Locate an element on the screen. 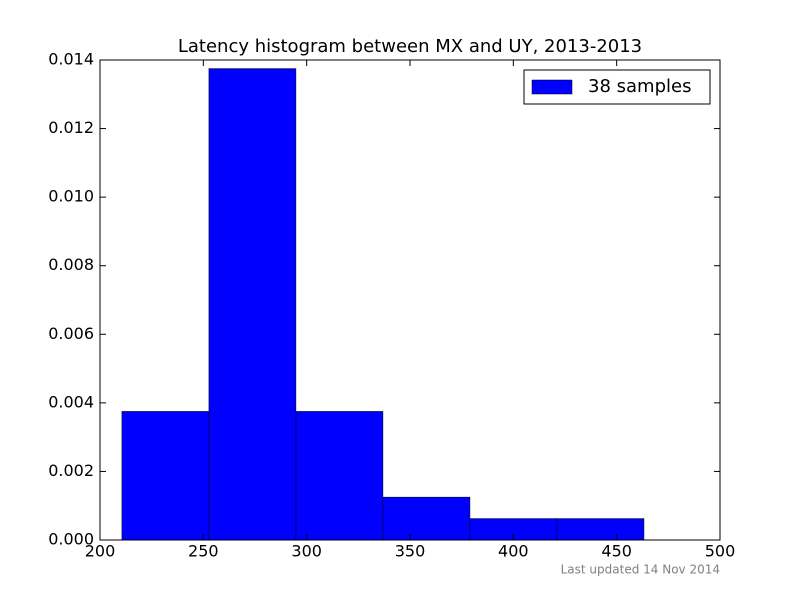 This screenshot has width=800, height=600. y-tick-label: 0.008 is located at coordinates (71, 264).